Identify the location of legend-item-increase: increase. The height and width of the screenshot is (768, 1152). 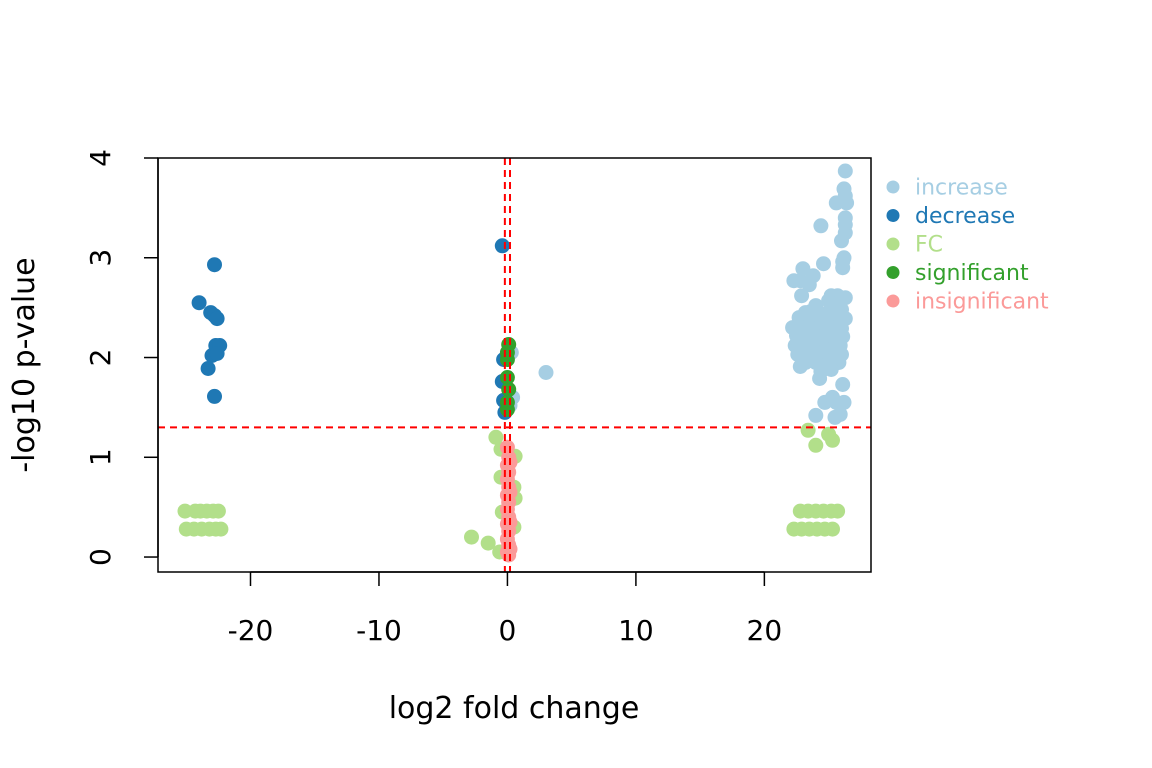
(947, 188).